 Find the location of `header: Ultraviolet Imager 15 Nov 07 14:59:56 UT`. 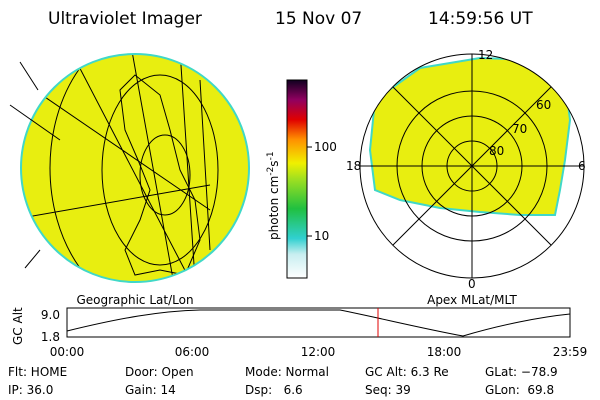

header: Ultraviolet Imager 15 Nov 07 14:59:56 UT is located at coordinates (290, 19).